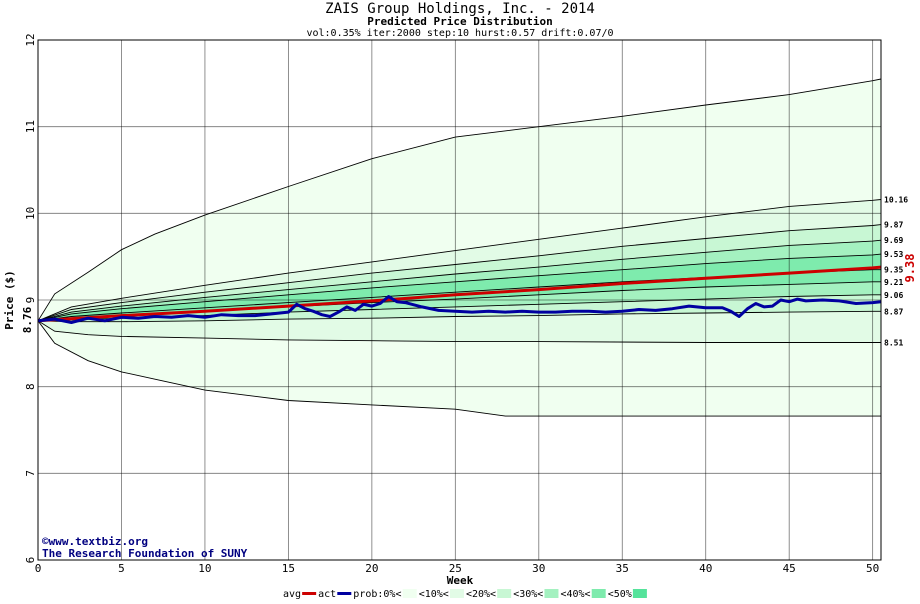 This screenshot has width=920, height=604. I want to click on legend-label: act, so click(327, 594).